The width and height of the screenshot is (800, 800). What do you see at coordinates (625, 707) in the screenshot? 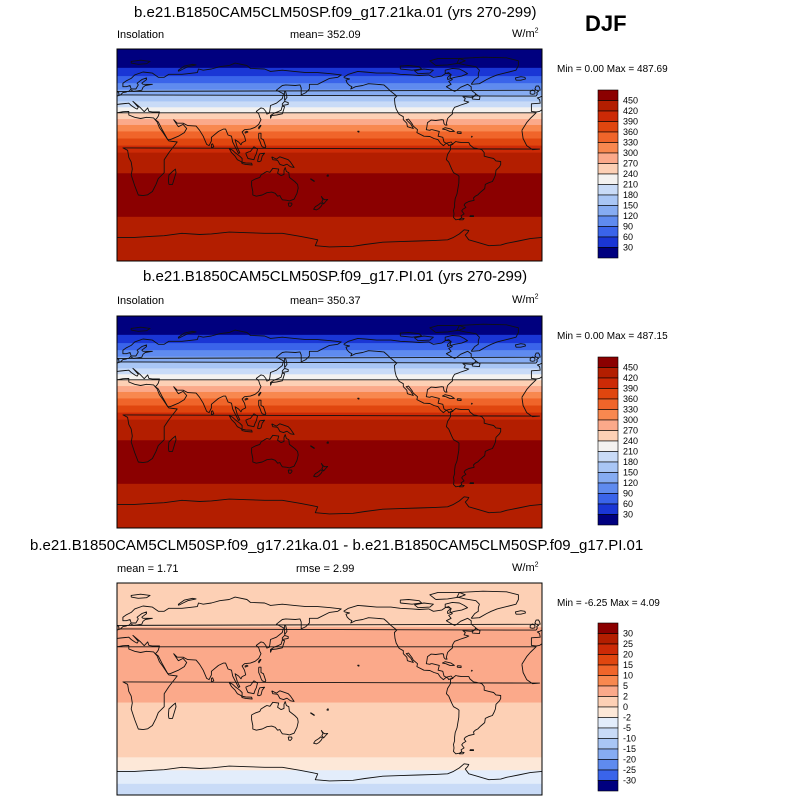
I see `colorbar-label: 0` at bounding box center [625, 707].